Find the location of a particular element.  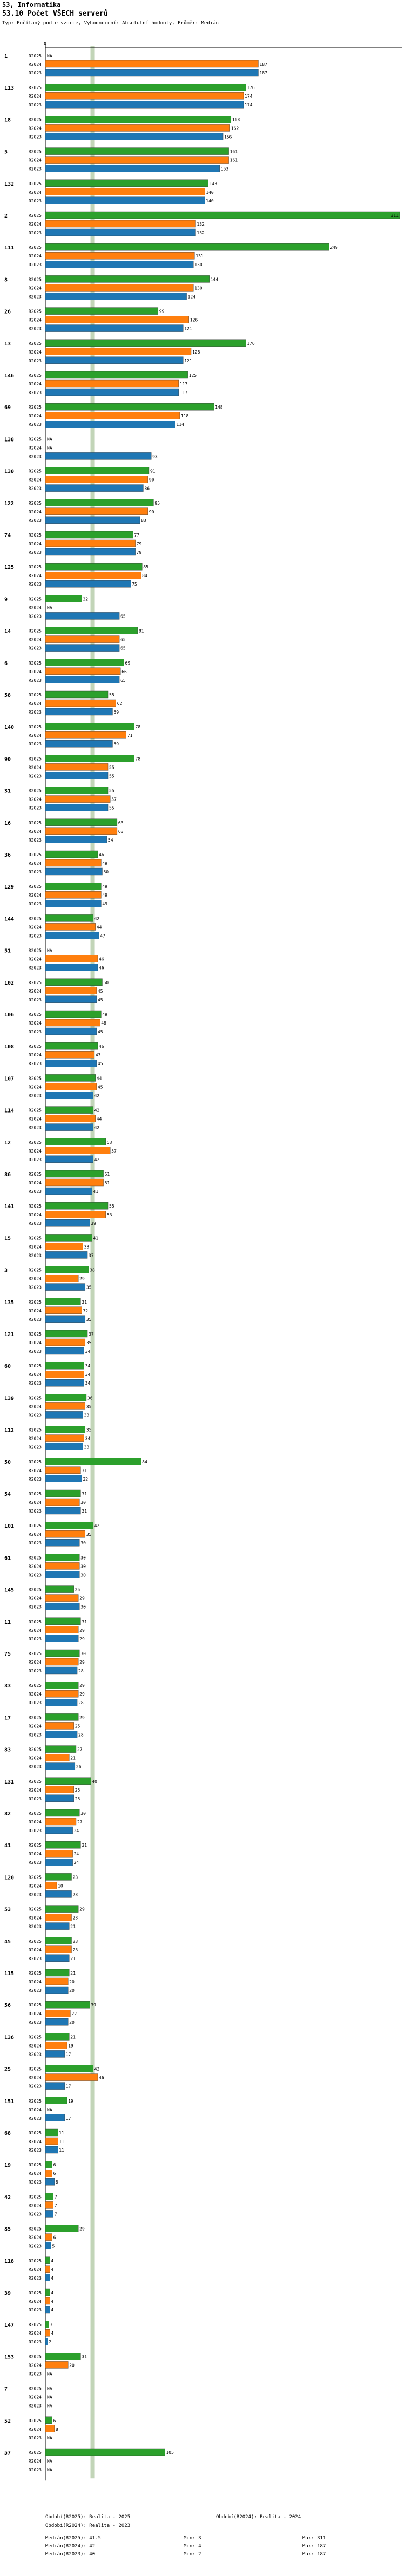

value-label: 311 is located at coordinates (395, 216).